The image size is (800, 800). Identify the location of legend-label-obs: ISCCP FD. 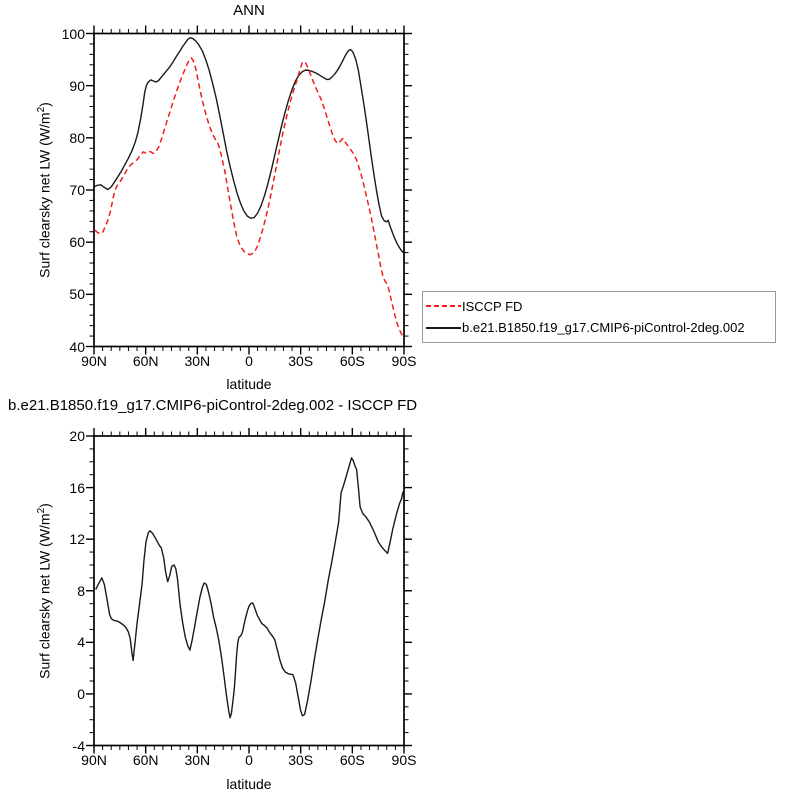
(492, 306).